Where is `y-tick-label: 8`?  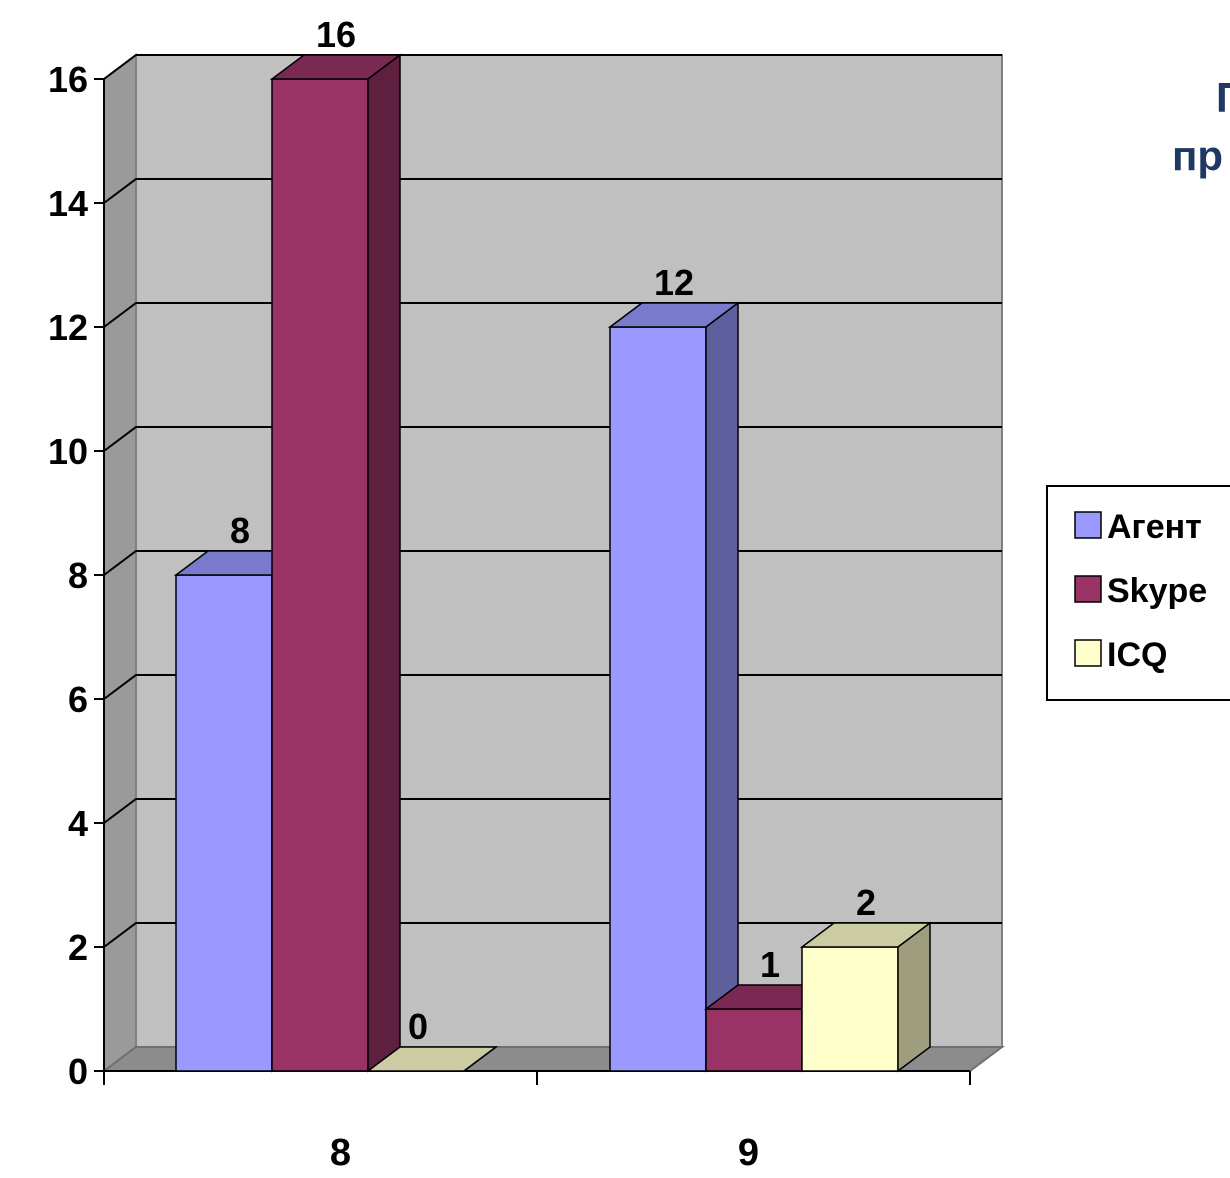
y-tick-label: 8 is located at coordinates (78, 575).